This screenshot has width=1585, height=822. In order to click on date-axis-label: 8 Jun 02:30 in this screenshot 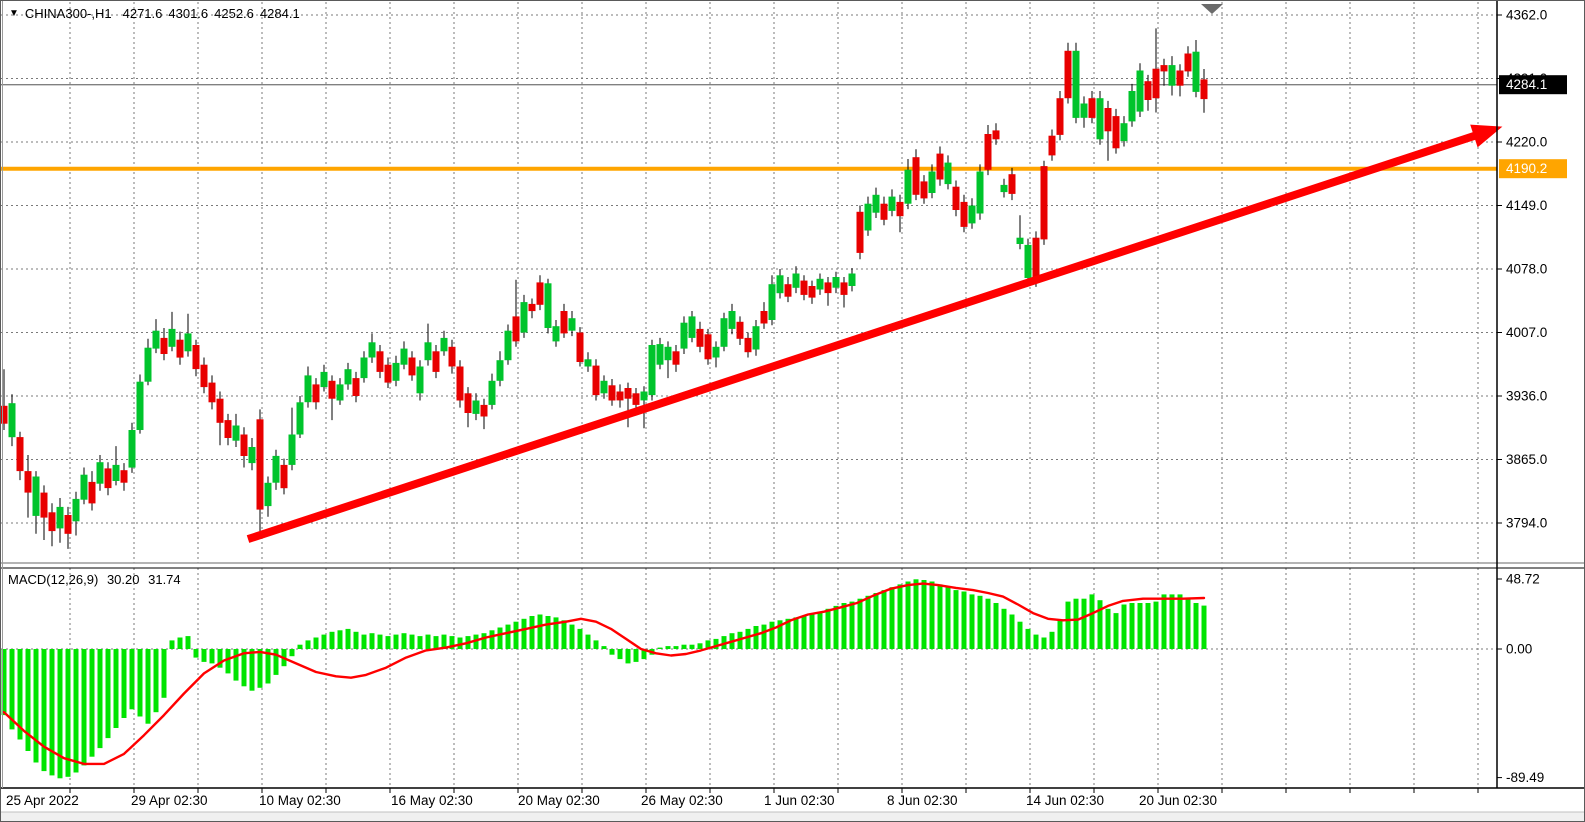, I will do `click(922, 800)`.